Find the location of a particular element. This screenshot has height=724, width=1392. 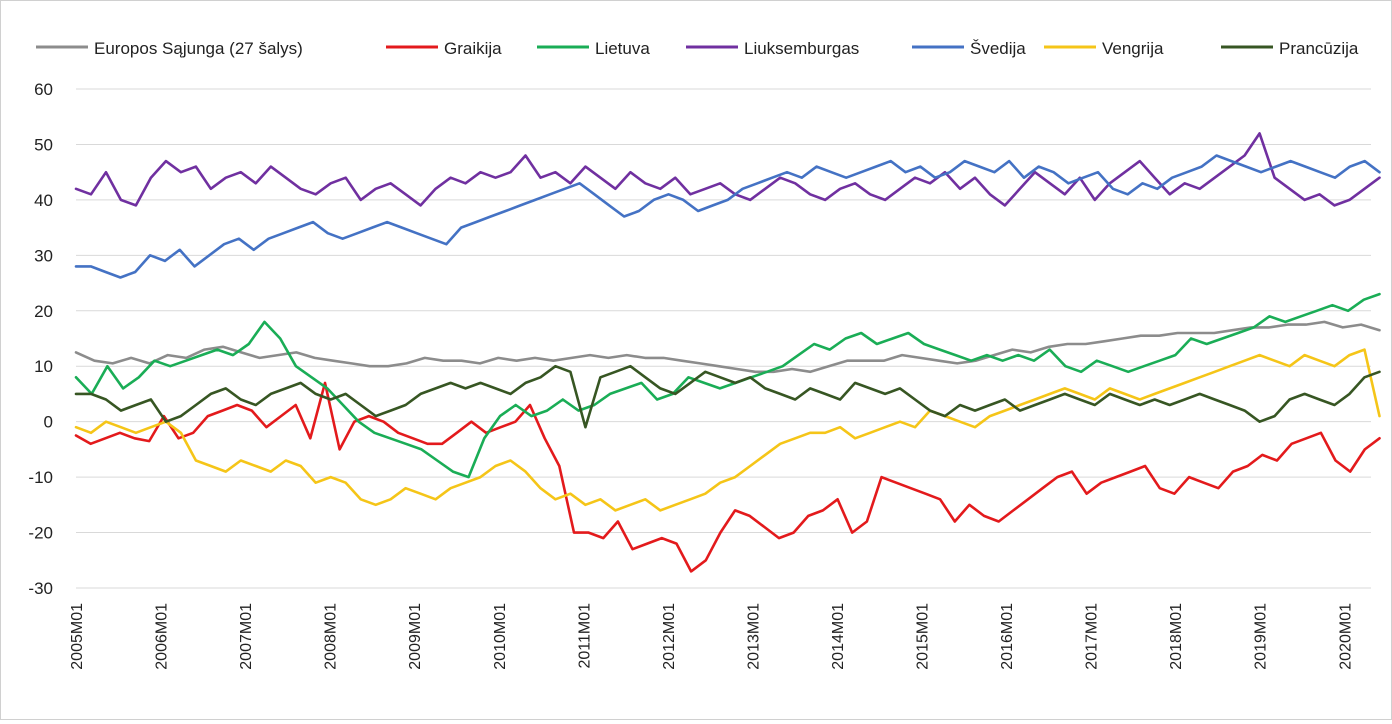

x-tick-label: 2017M01 is located at coordinates (1092, 636).